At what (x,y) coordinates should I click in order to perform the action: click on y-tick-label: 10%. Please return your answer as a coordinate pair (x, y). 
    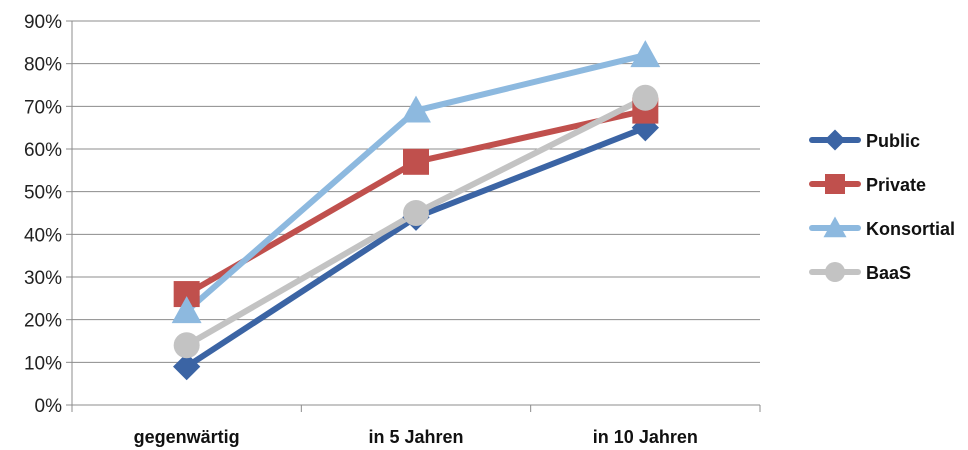
    Looking at the image, I should click on (43, 363).